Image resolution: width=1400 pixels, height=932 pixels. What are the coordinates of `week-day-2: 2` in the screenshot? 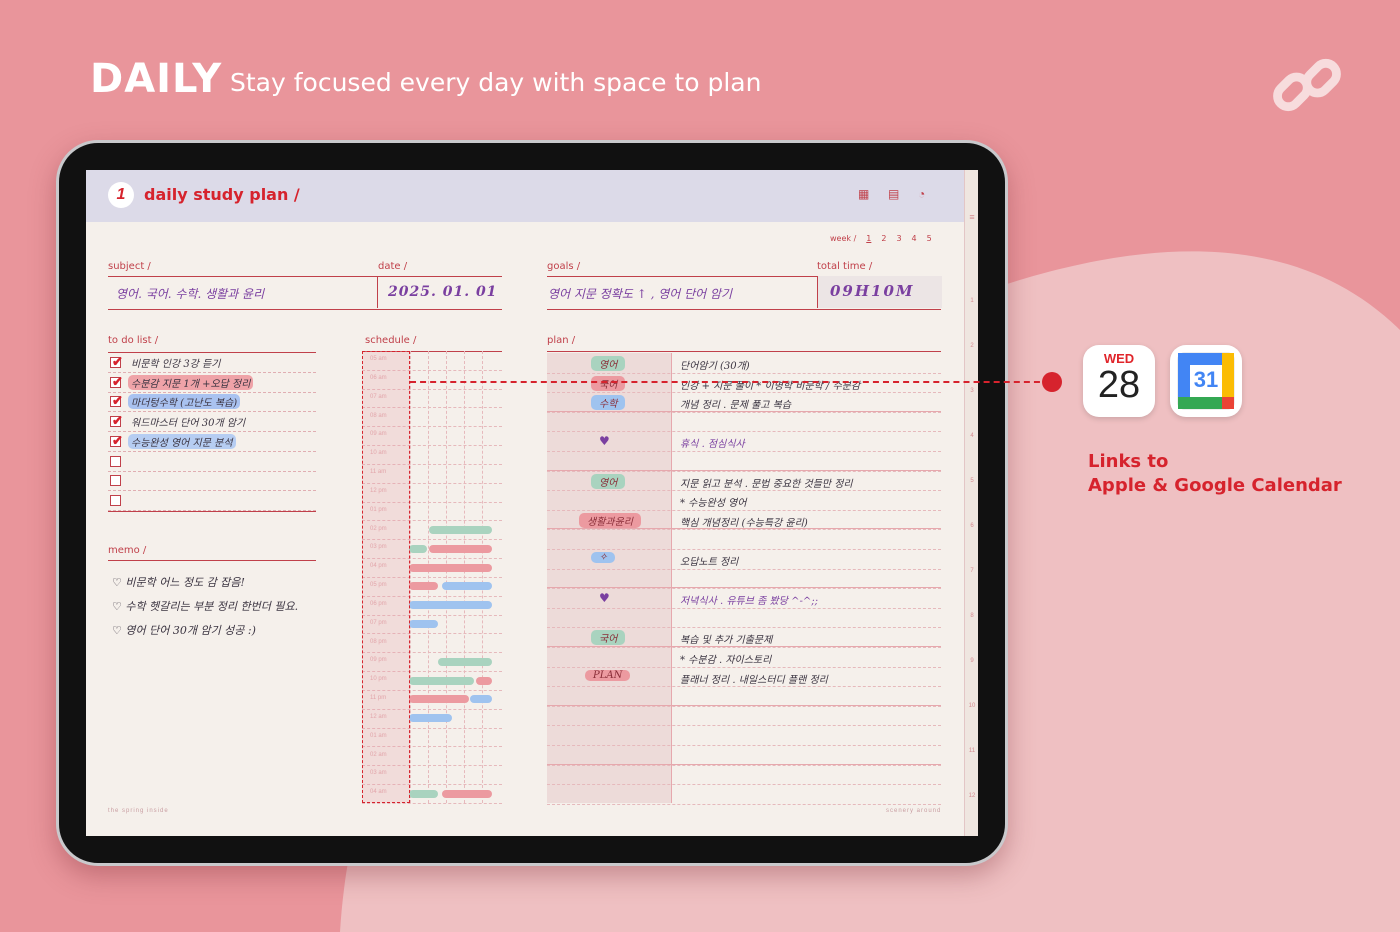 It's located at (884, 238).